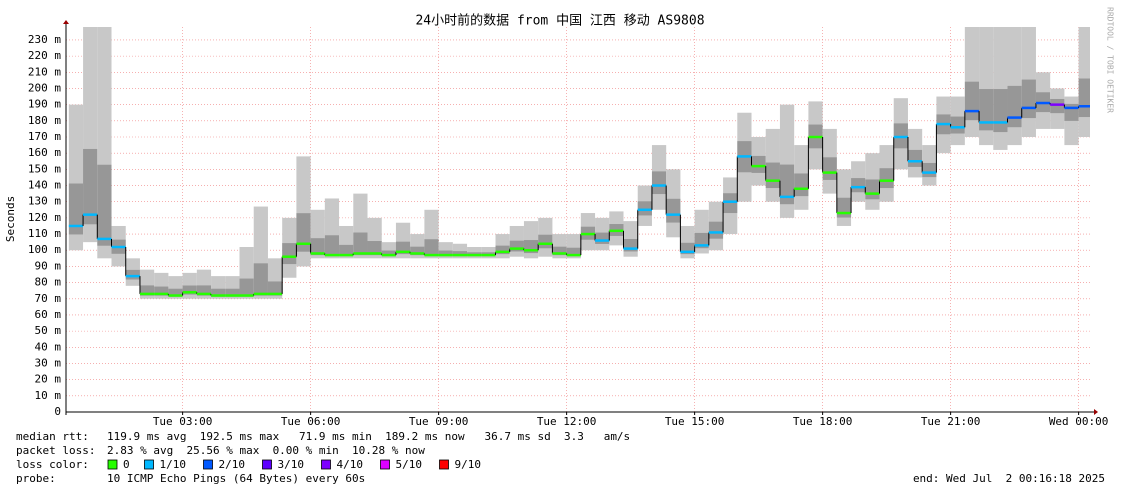 This screenshot has height=494, width=1121. Describe the element at coordinates (1079, 421) in the screenshot. I see `x-tick-label: Wed 00:00` at that location.